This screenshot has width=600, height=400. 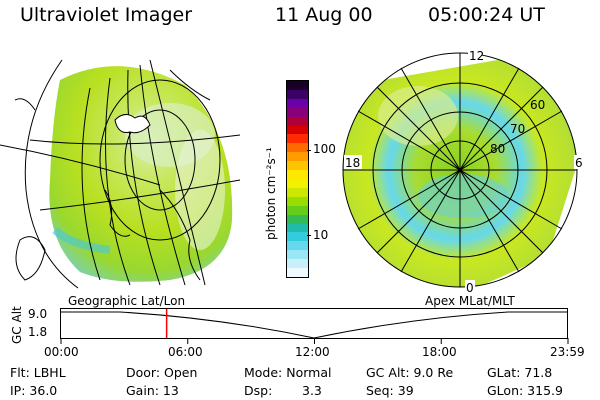 I want to click on time-tick-0000: 00:00, so click(x=61, y=352).